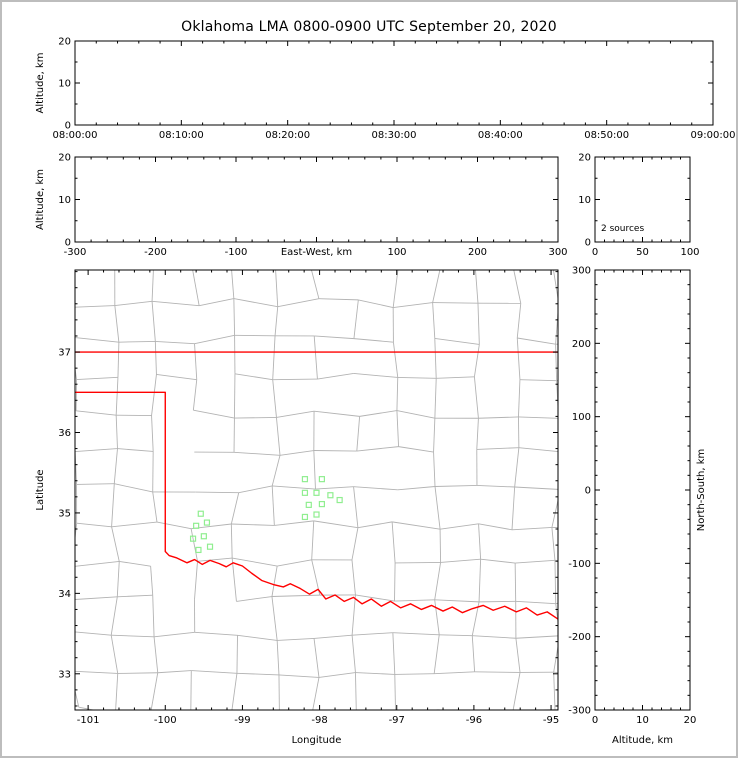 Image resolution: width=738 pixels, height=758 pixels. Describe the element at coordinates (579, 637) in the screenshot. I see `y-tick-label: -200` at that location.